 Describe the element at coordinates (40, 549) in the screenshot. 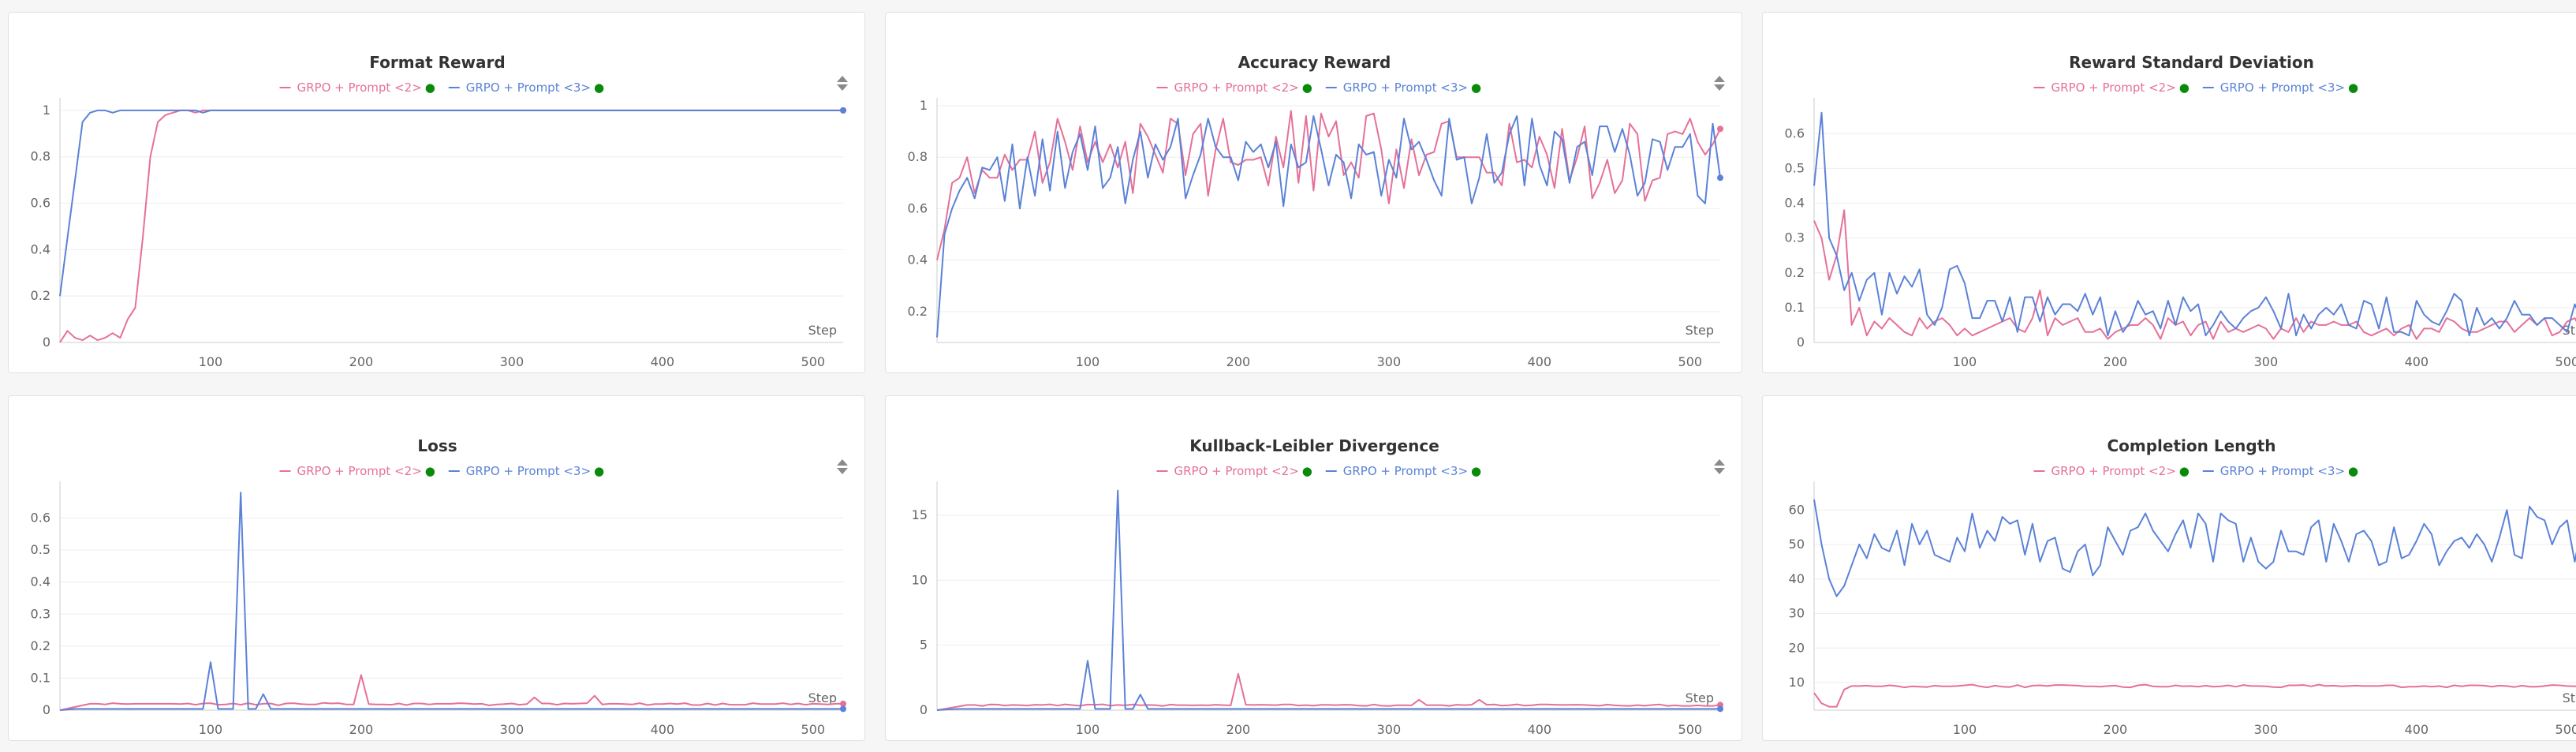

I see `y-tick-label: 0.5` at that location.